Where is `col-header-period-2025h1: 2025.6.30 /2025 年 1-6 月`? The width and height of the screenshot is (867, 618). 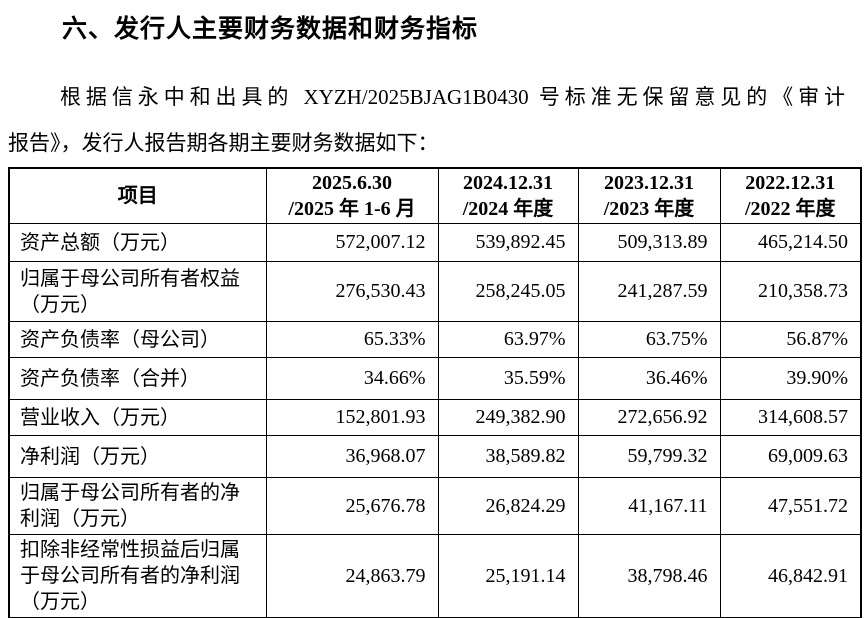 col-header-period-2025h1: 2025.6.30 /2025 年 1-6 月 is located at coordinates (352, 195).